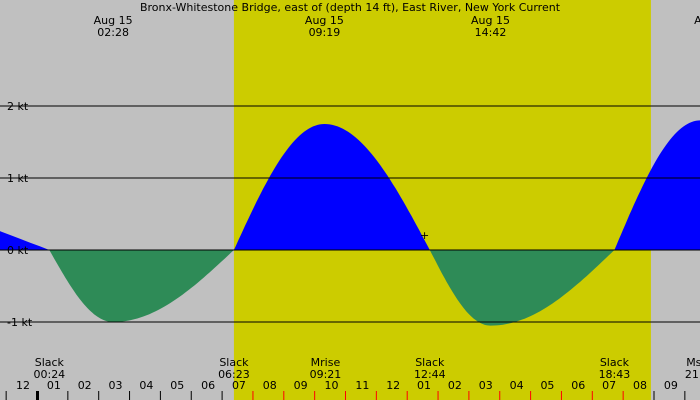  I want to click on y-tick-label: 1 kt, so click(18, 178).